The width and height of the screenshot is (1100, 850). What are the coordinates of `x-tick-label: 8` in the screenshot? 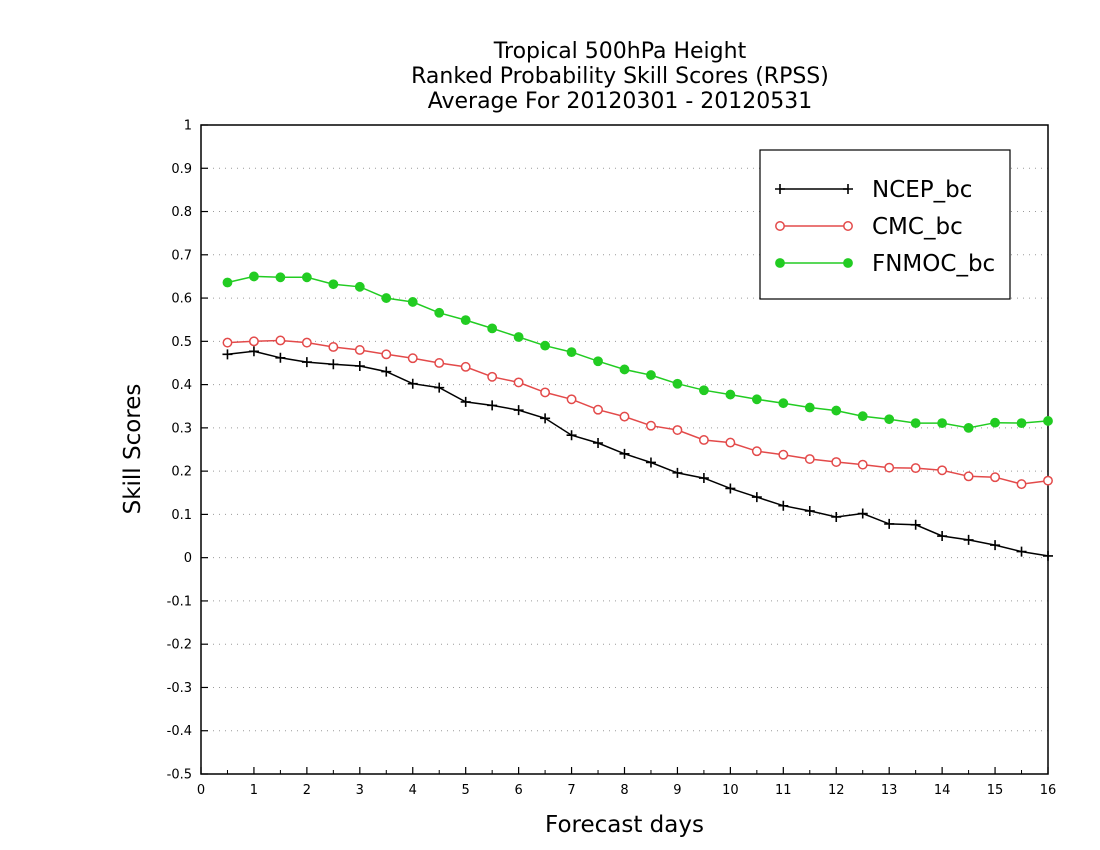 It's located at (624, 790).